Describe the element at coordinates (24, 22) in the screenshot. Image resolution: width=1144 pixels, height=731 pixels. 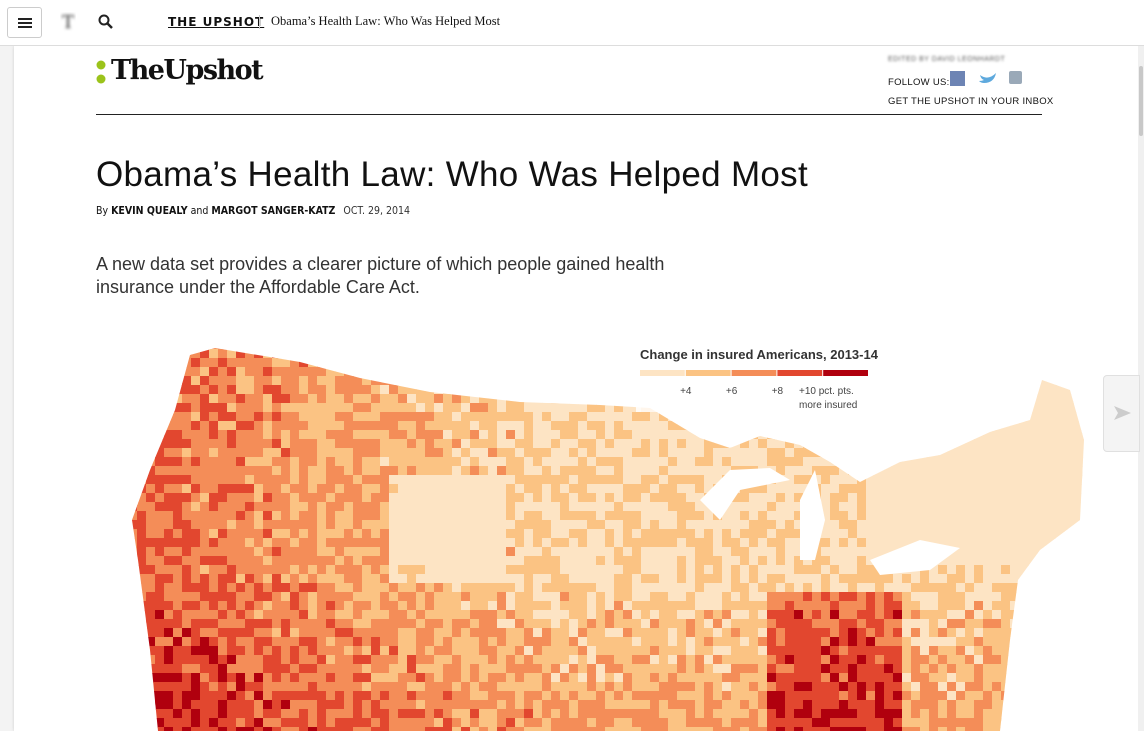
I see `menu-button` at that location.